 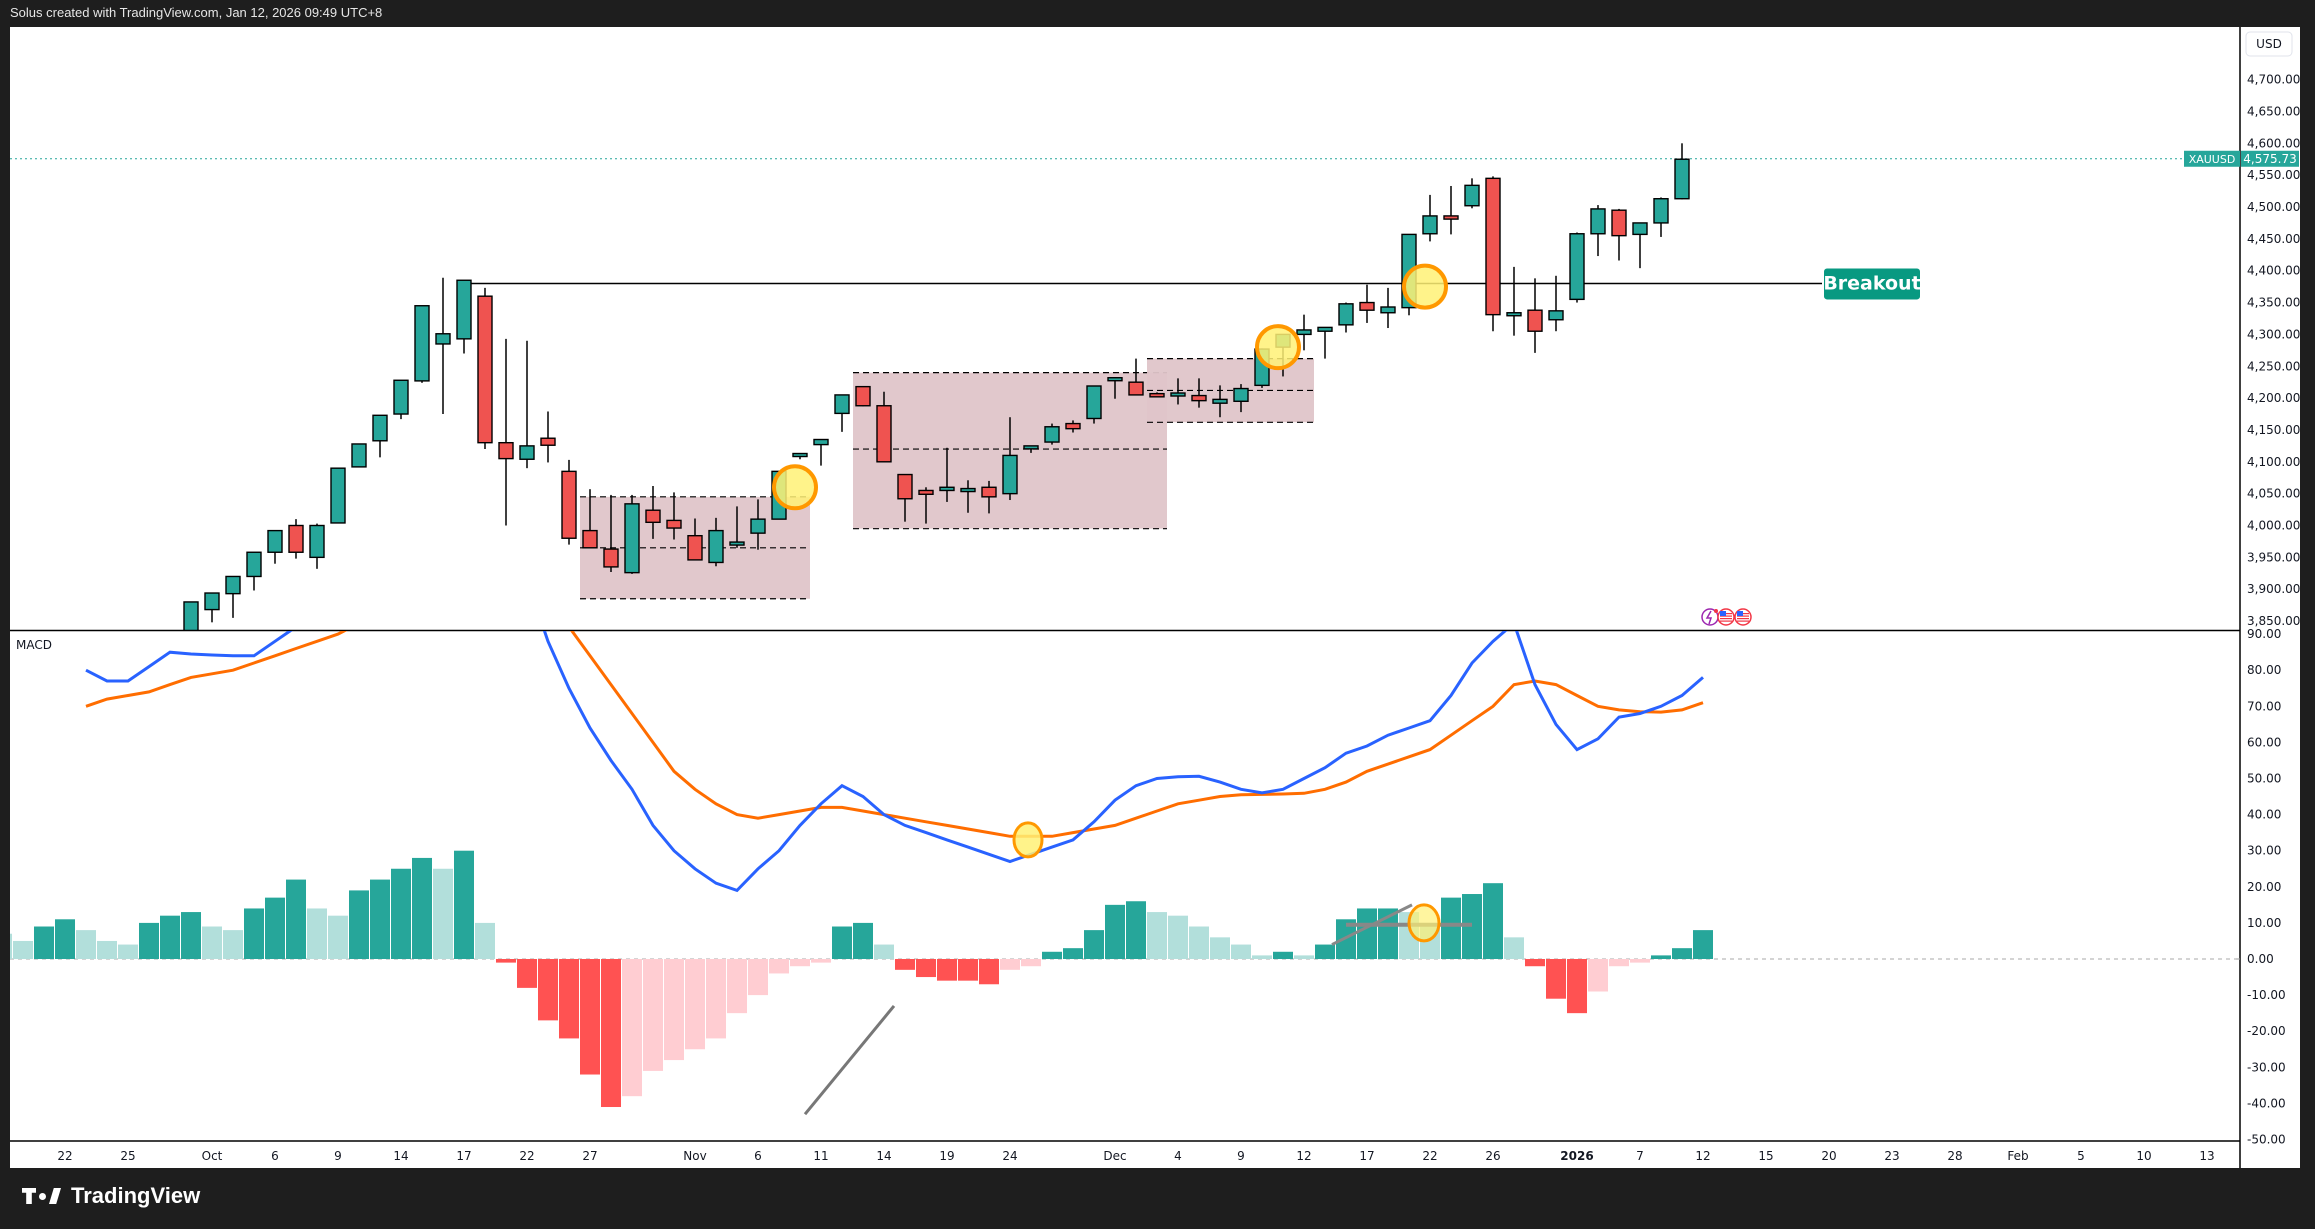 What do you see at coordinates (2264, 742) in the screenshot?
I see `macd-tick-label: 60.00` at bounding box center [2264, 742].